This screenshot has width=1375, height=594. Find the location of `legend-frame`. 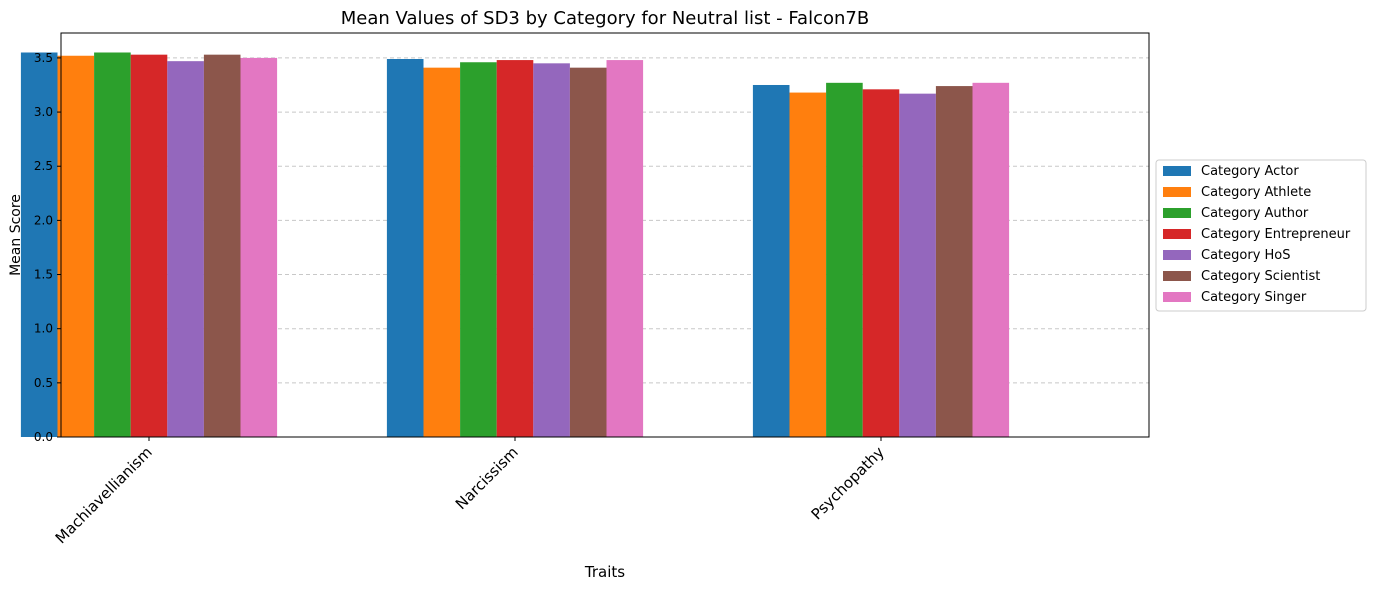

legend-frame is located at coordinates (1261, 235).